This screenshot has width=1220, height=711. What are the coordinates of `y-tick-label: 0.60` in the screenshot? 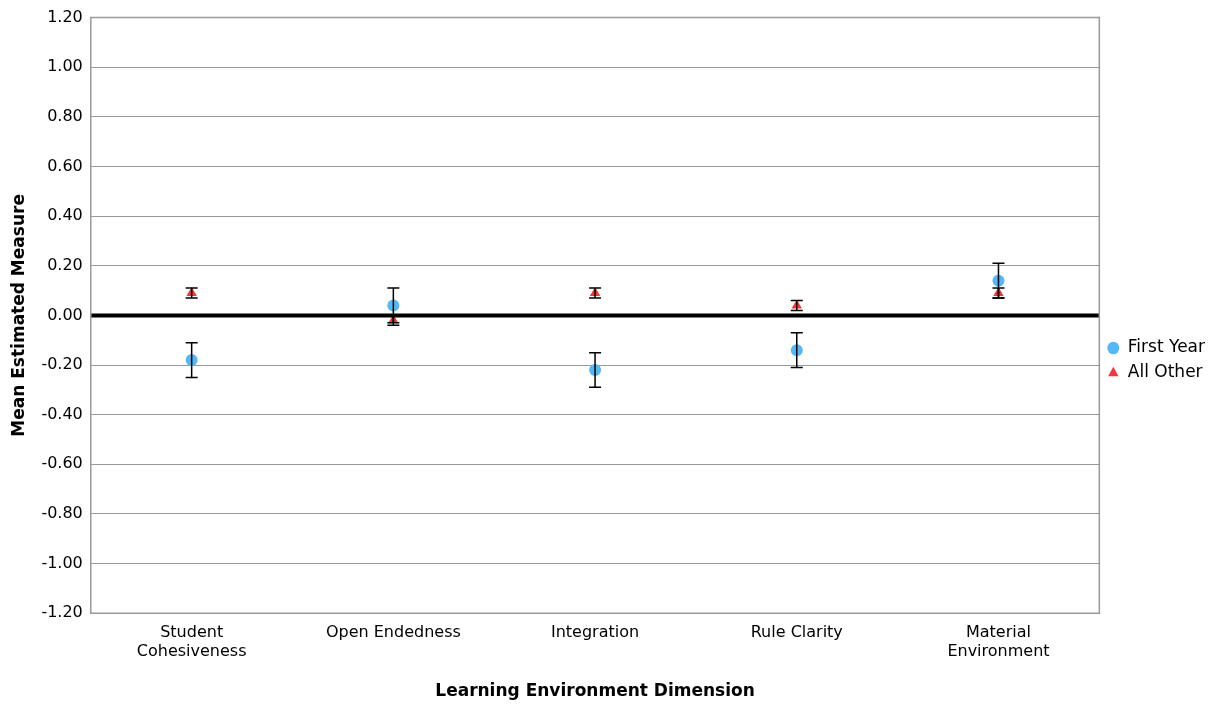 It's located at (65, 165).